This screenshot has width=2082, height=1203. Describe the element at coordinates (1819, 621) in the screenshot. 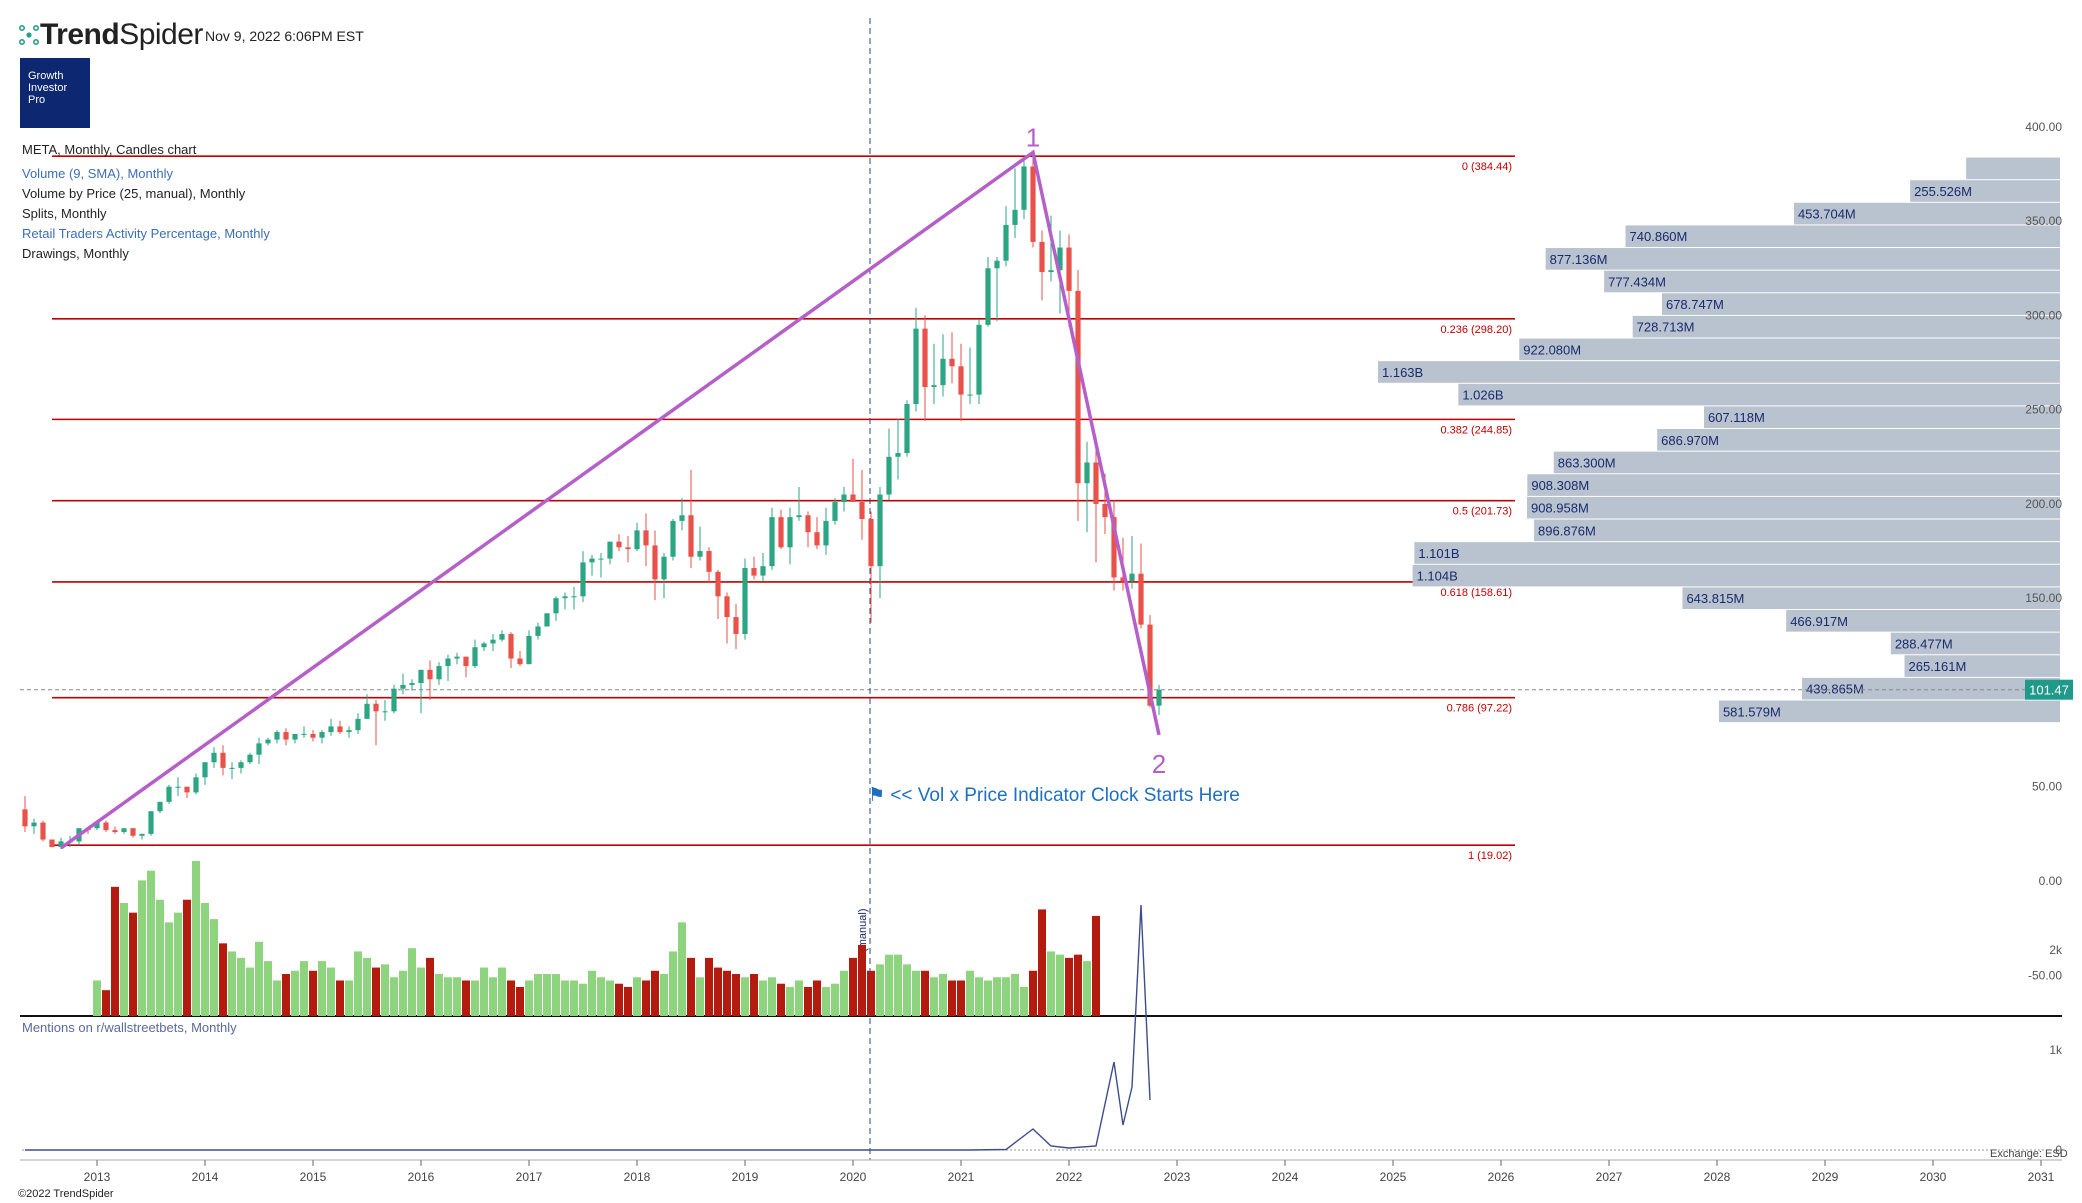

I see `vbp-label: 466.917M` at that location.